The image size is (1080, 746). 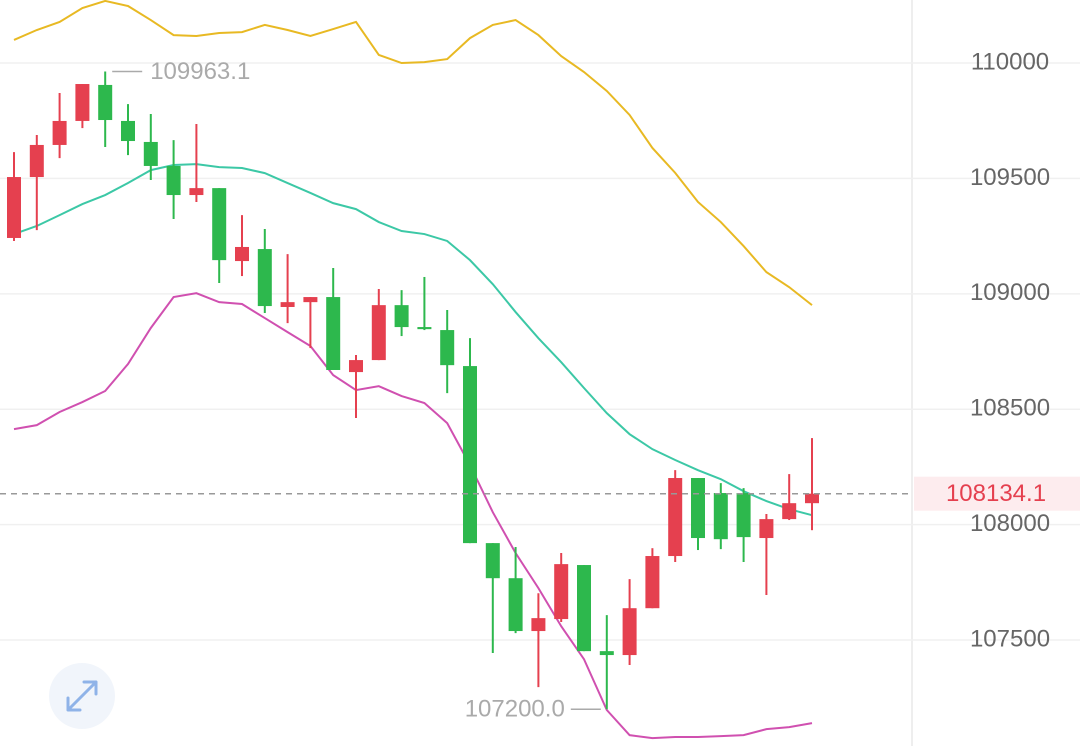 I want to click on expand-button, so click(x=82, y=696).